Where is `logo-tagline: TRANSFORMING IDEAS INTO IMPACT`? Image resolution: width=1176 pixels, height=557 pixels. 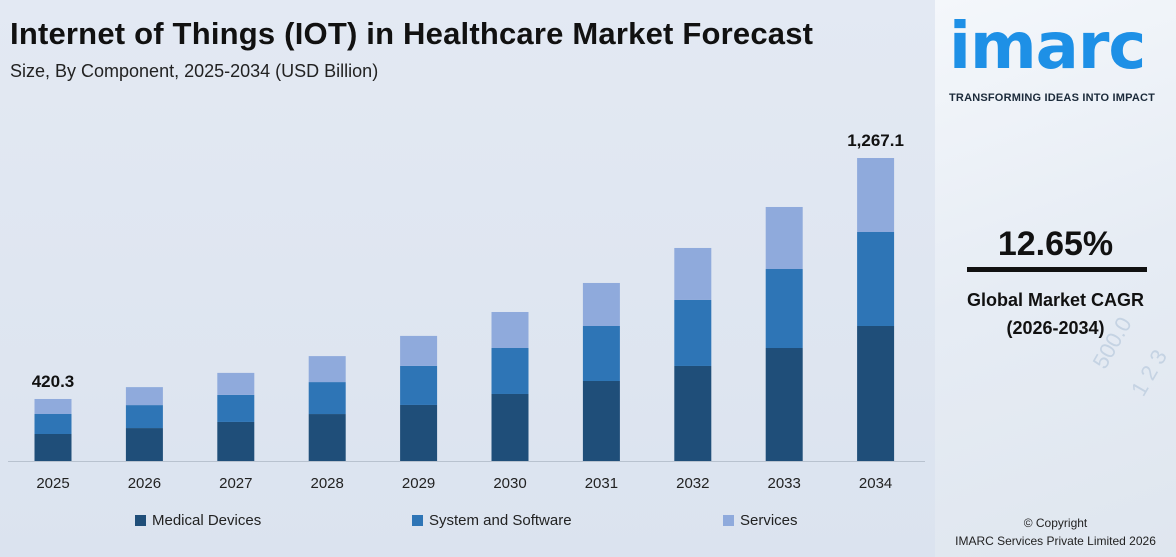 logo-tagline: TRANSFORMING IDEAS INTO IMPACT is located at coordinates (1052, 98).